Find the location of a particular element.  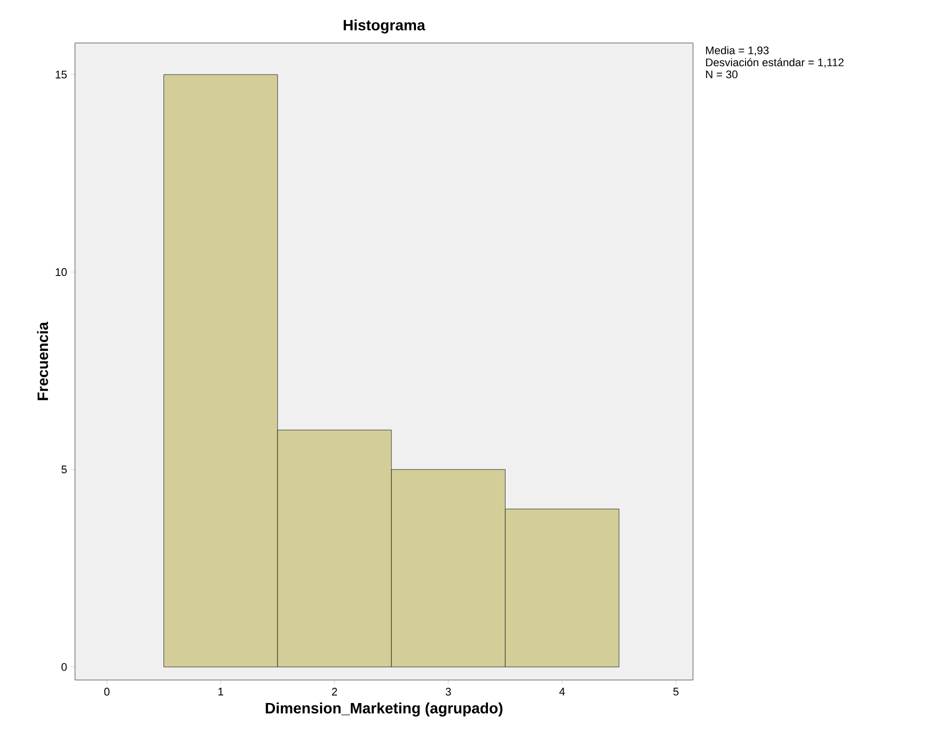

y-tick-label: 5 is located at coordinates (64, 470).